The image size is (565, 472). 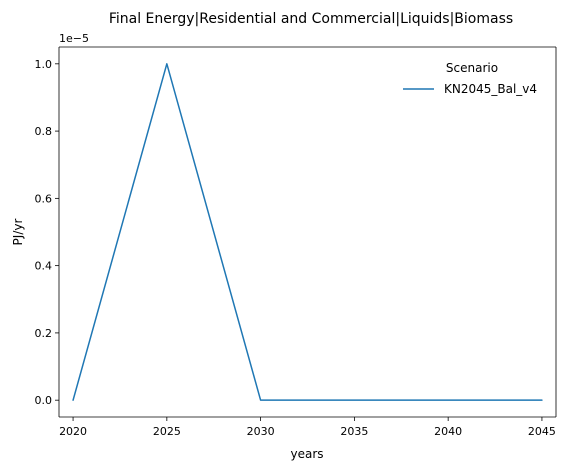 I want to click on y-offset-label: 1e−5, so click(x=74, y=38).